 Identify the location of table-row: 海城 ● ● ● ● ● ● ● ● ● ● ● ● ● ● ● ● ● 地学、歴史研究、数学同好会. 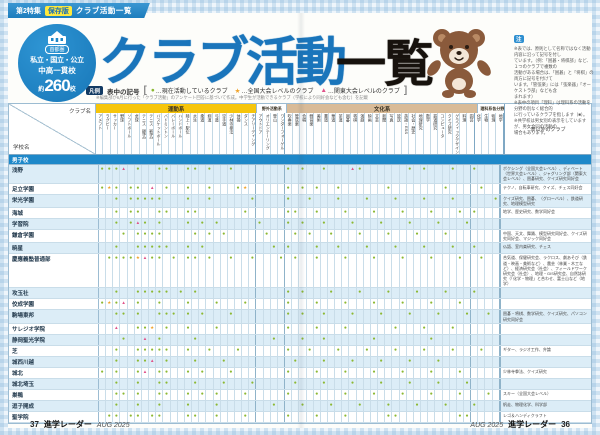
(300, 213).